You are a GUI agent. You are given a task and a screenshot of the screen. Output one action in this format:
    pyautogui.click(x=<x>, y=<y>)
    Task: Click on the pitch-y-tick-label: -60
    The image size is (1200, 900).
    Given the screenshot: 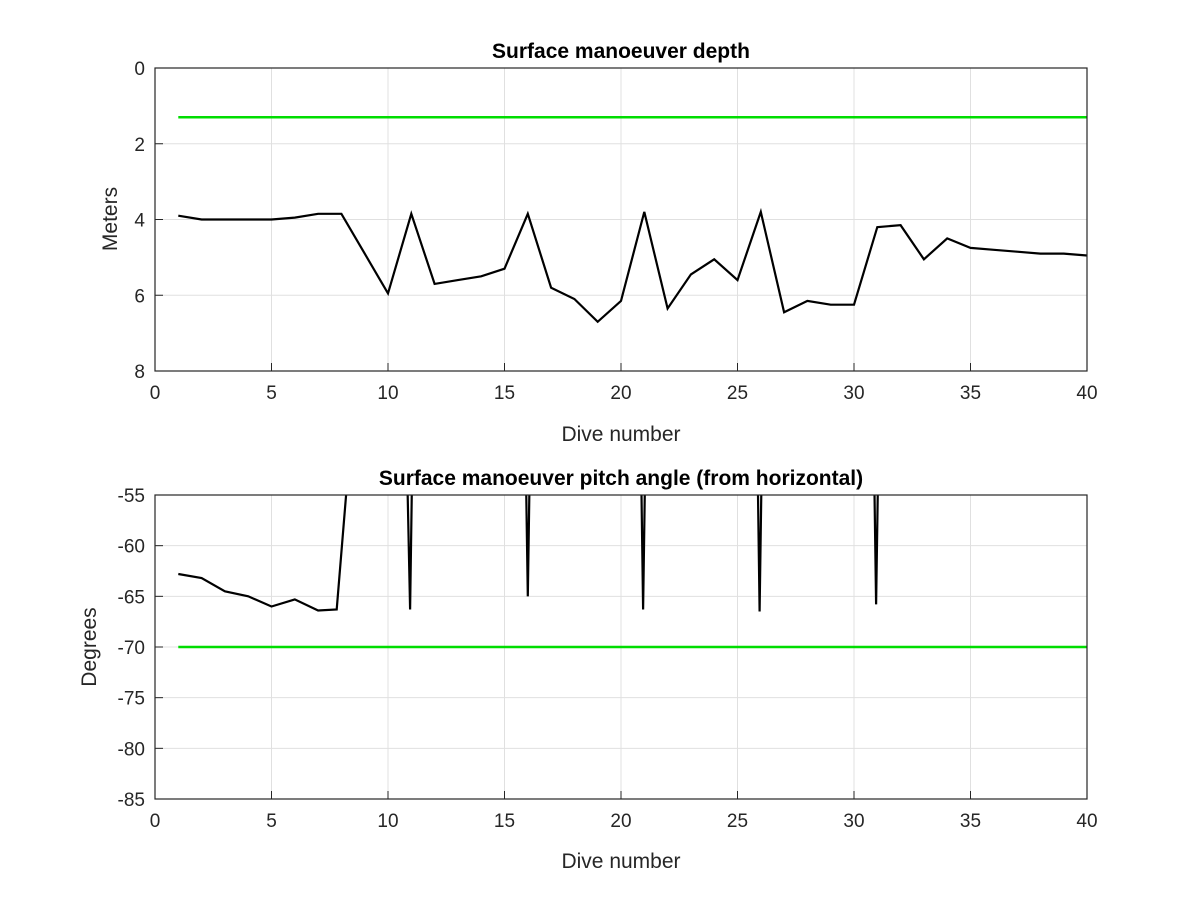 What is the action you would take?
    pyautogui.click(x=131, y=547)
    